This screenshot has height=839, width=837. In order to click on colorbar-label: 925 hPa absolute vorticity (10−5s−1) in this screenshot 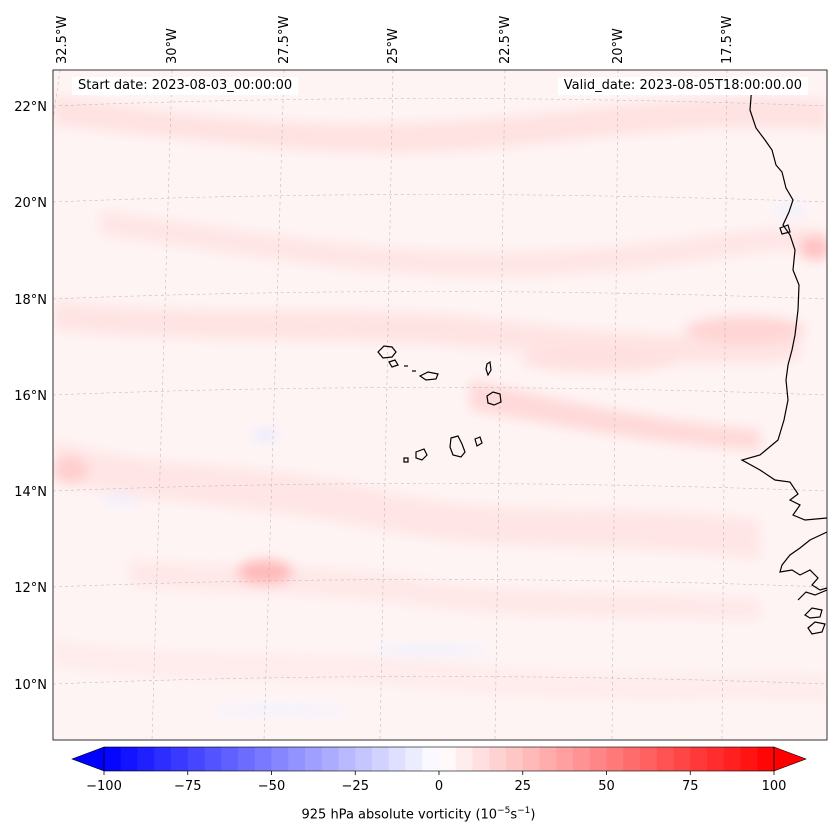, I will do `click(418, 814)`.